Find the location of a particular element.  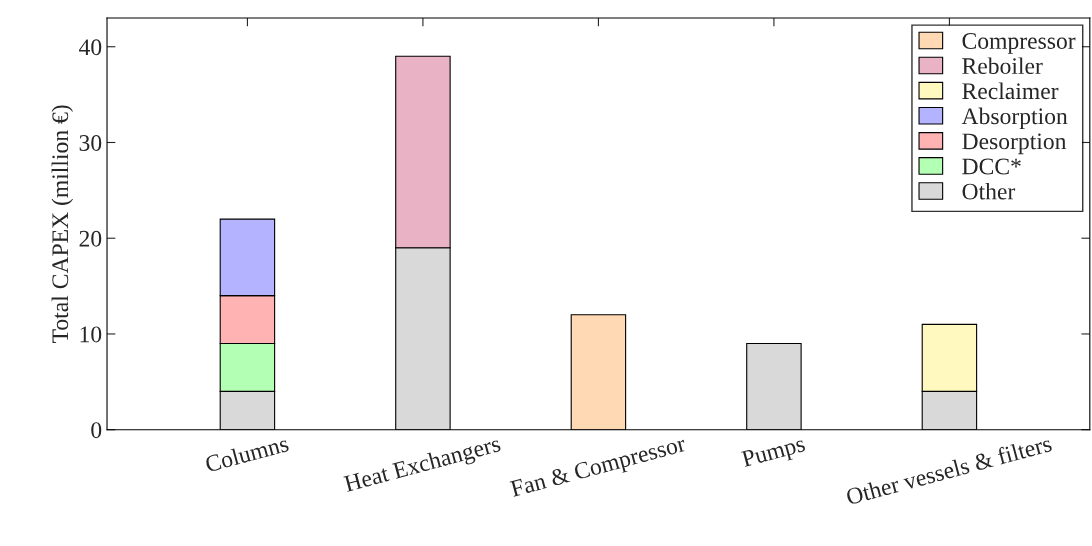

y-tick-label: 10 is located at coordinates (91, 334).